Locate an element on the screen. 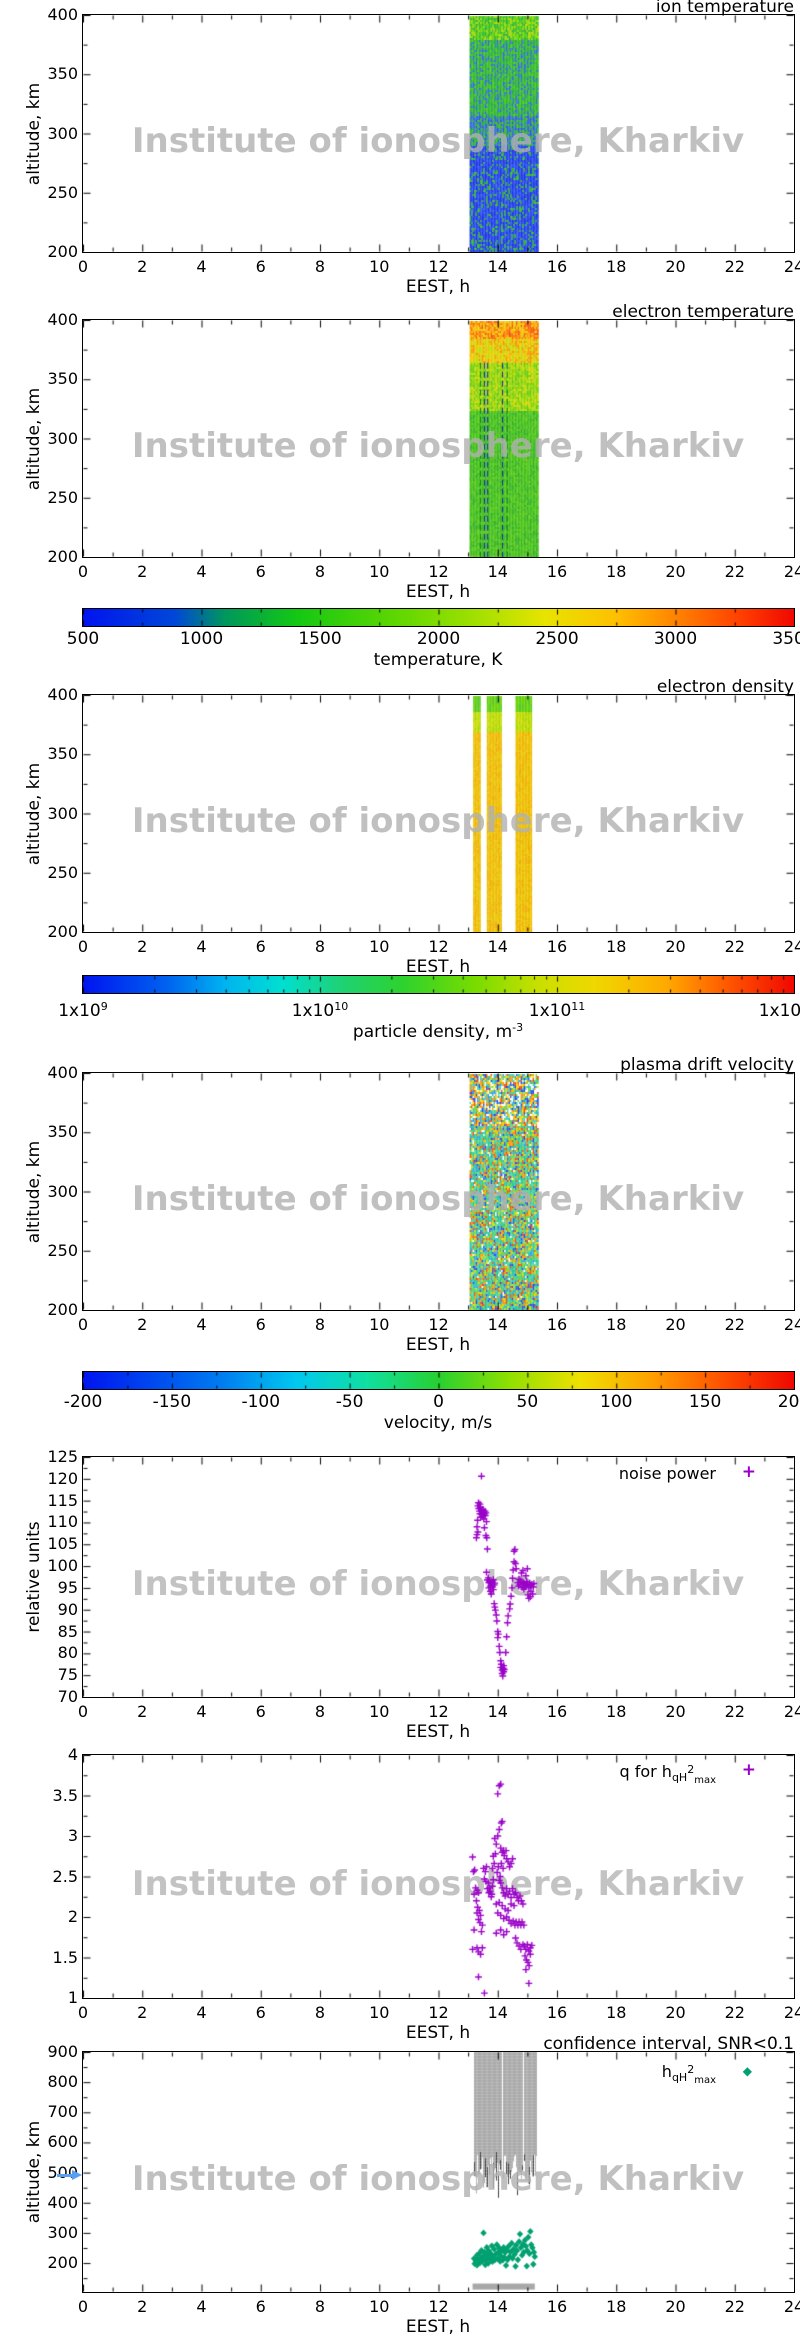 This screenshot has height=2337, width=800. colorbar-tick-label: 1x10¹⁰ is located at coordinates (320, 1009).